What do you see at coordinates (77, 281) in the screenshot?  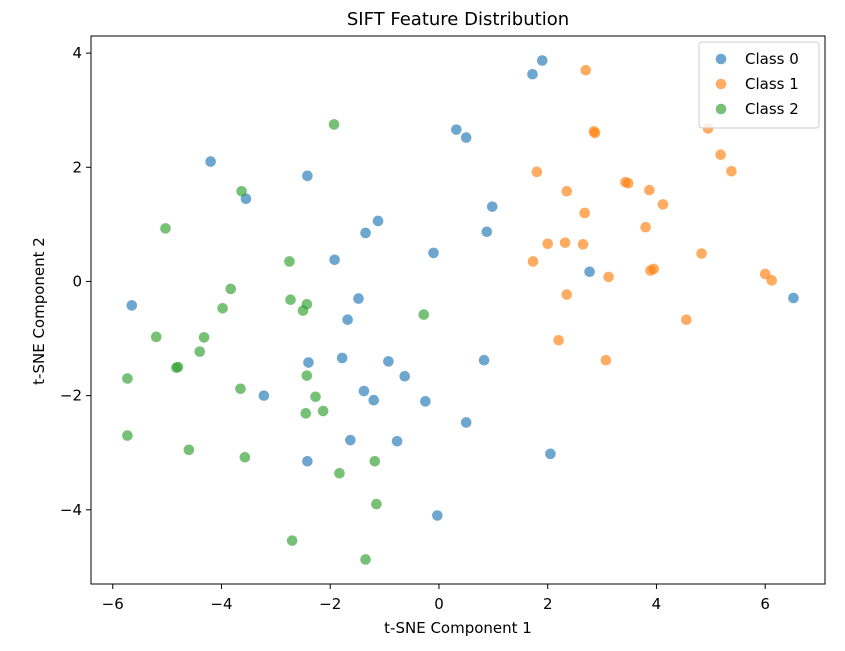 I see `y-tick-label: 0` at bounding box center [77, 281].